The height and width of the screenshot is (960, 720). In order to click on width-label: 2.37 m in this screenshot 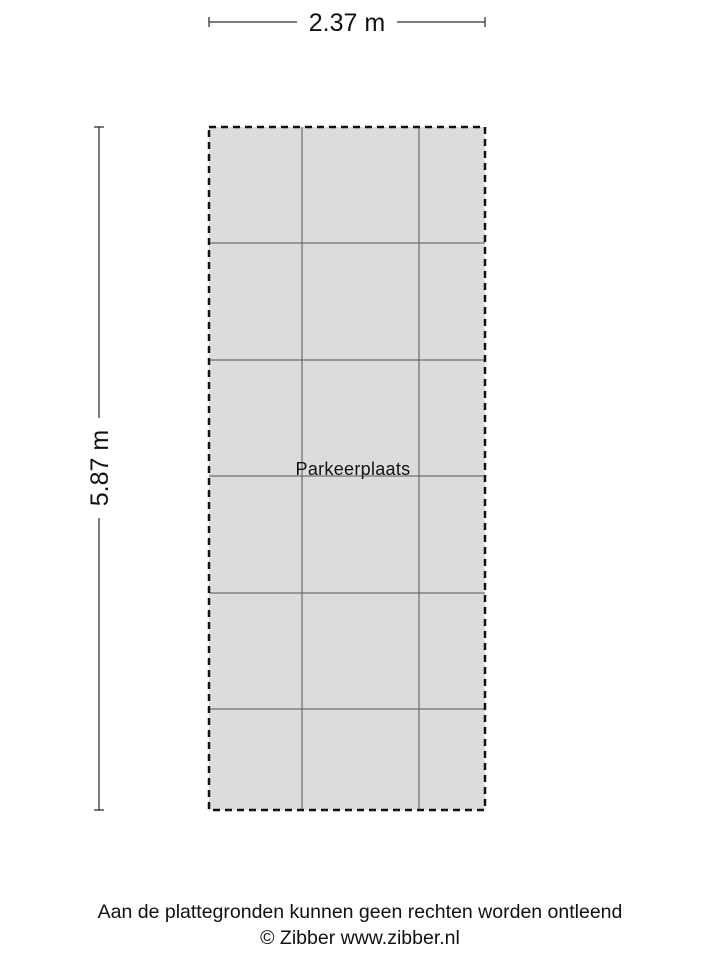, I will do `click(347, 23)`.